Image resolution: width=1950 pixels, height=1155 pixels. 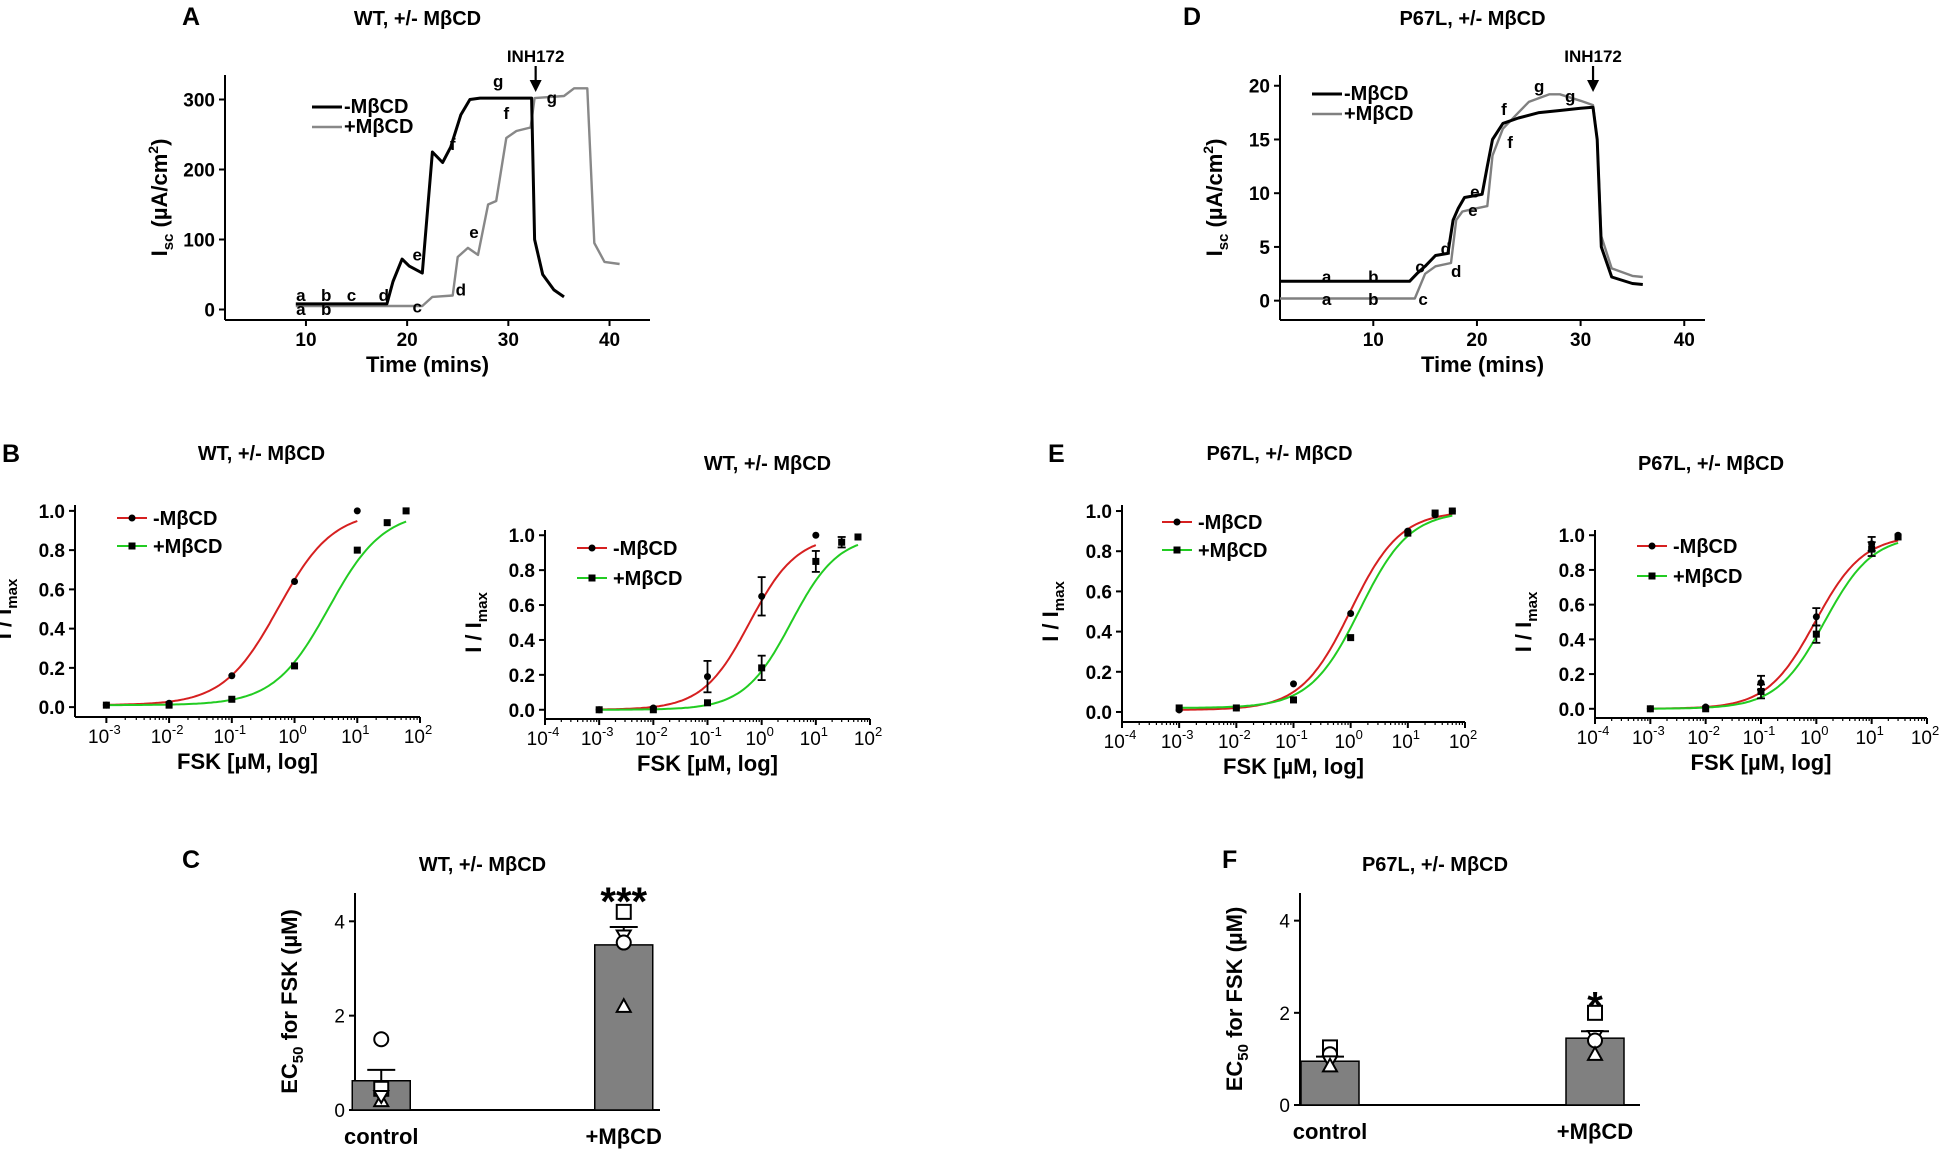 What do you see at coordinates (624, 1027) in the screenshot?
I see `bar-mbcd` at bounding box center [624, 1027].